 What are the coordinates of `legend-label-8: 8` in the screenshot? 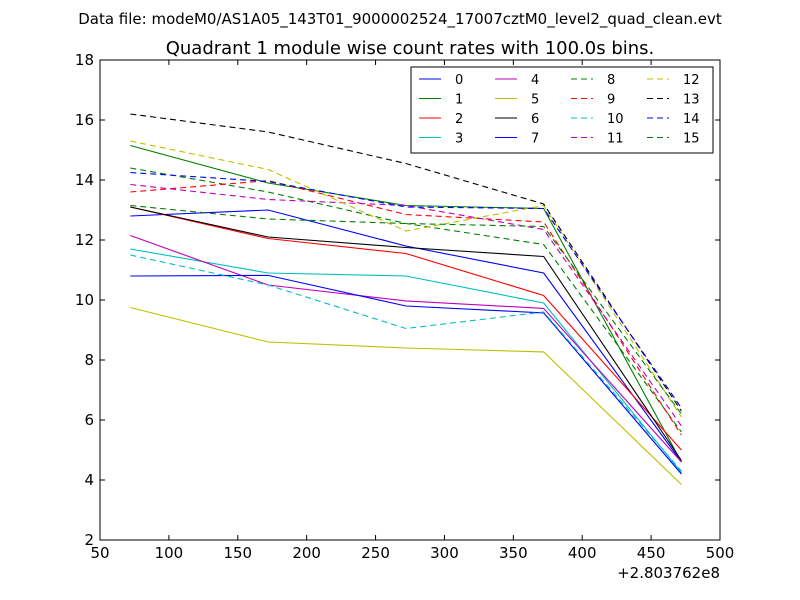 It's located at (611, 80).